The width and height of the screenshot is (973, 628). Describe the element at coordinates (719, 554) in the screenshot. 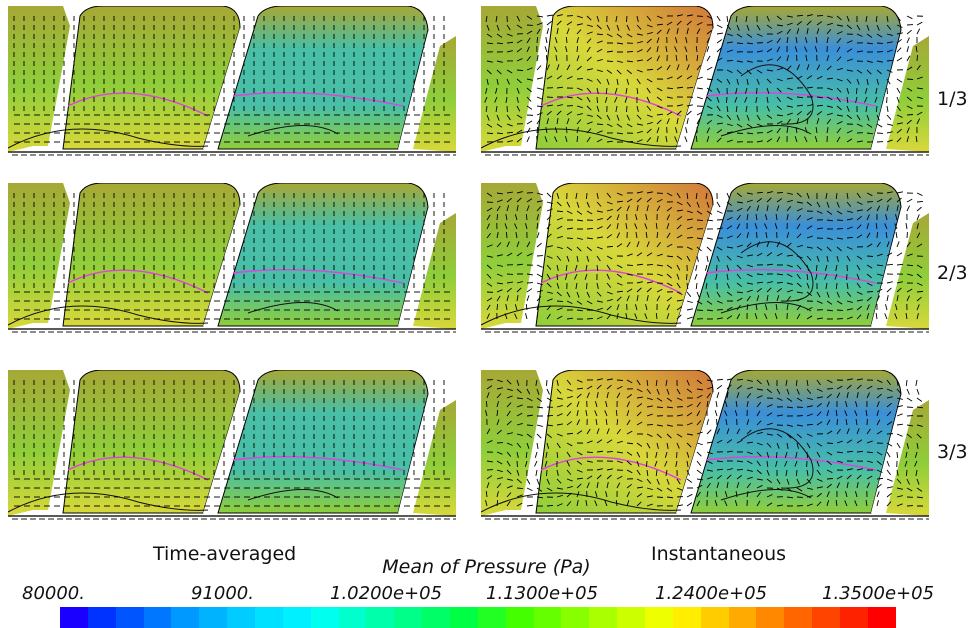

I see `caption-instantaneous: Instantaneous` at that location.